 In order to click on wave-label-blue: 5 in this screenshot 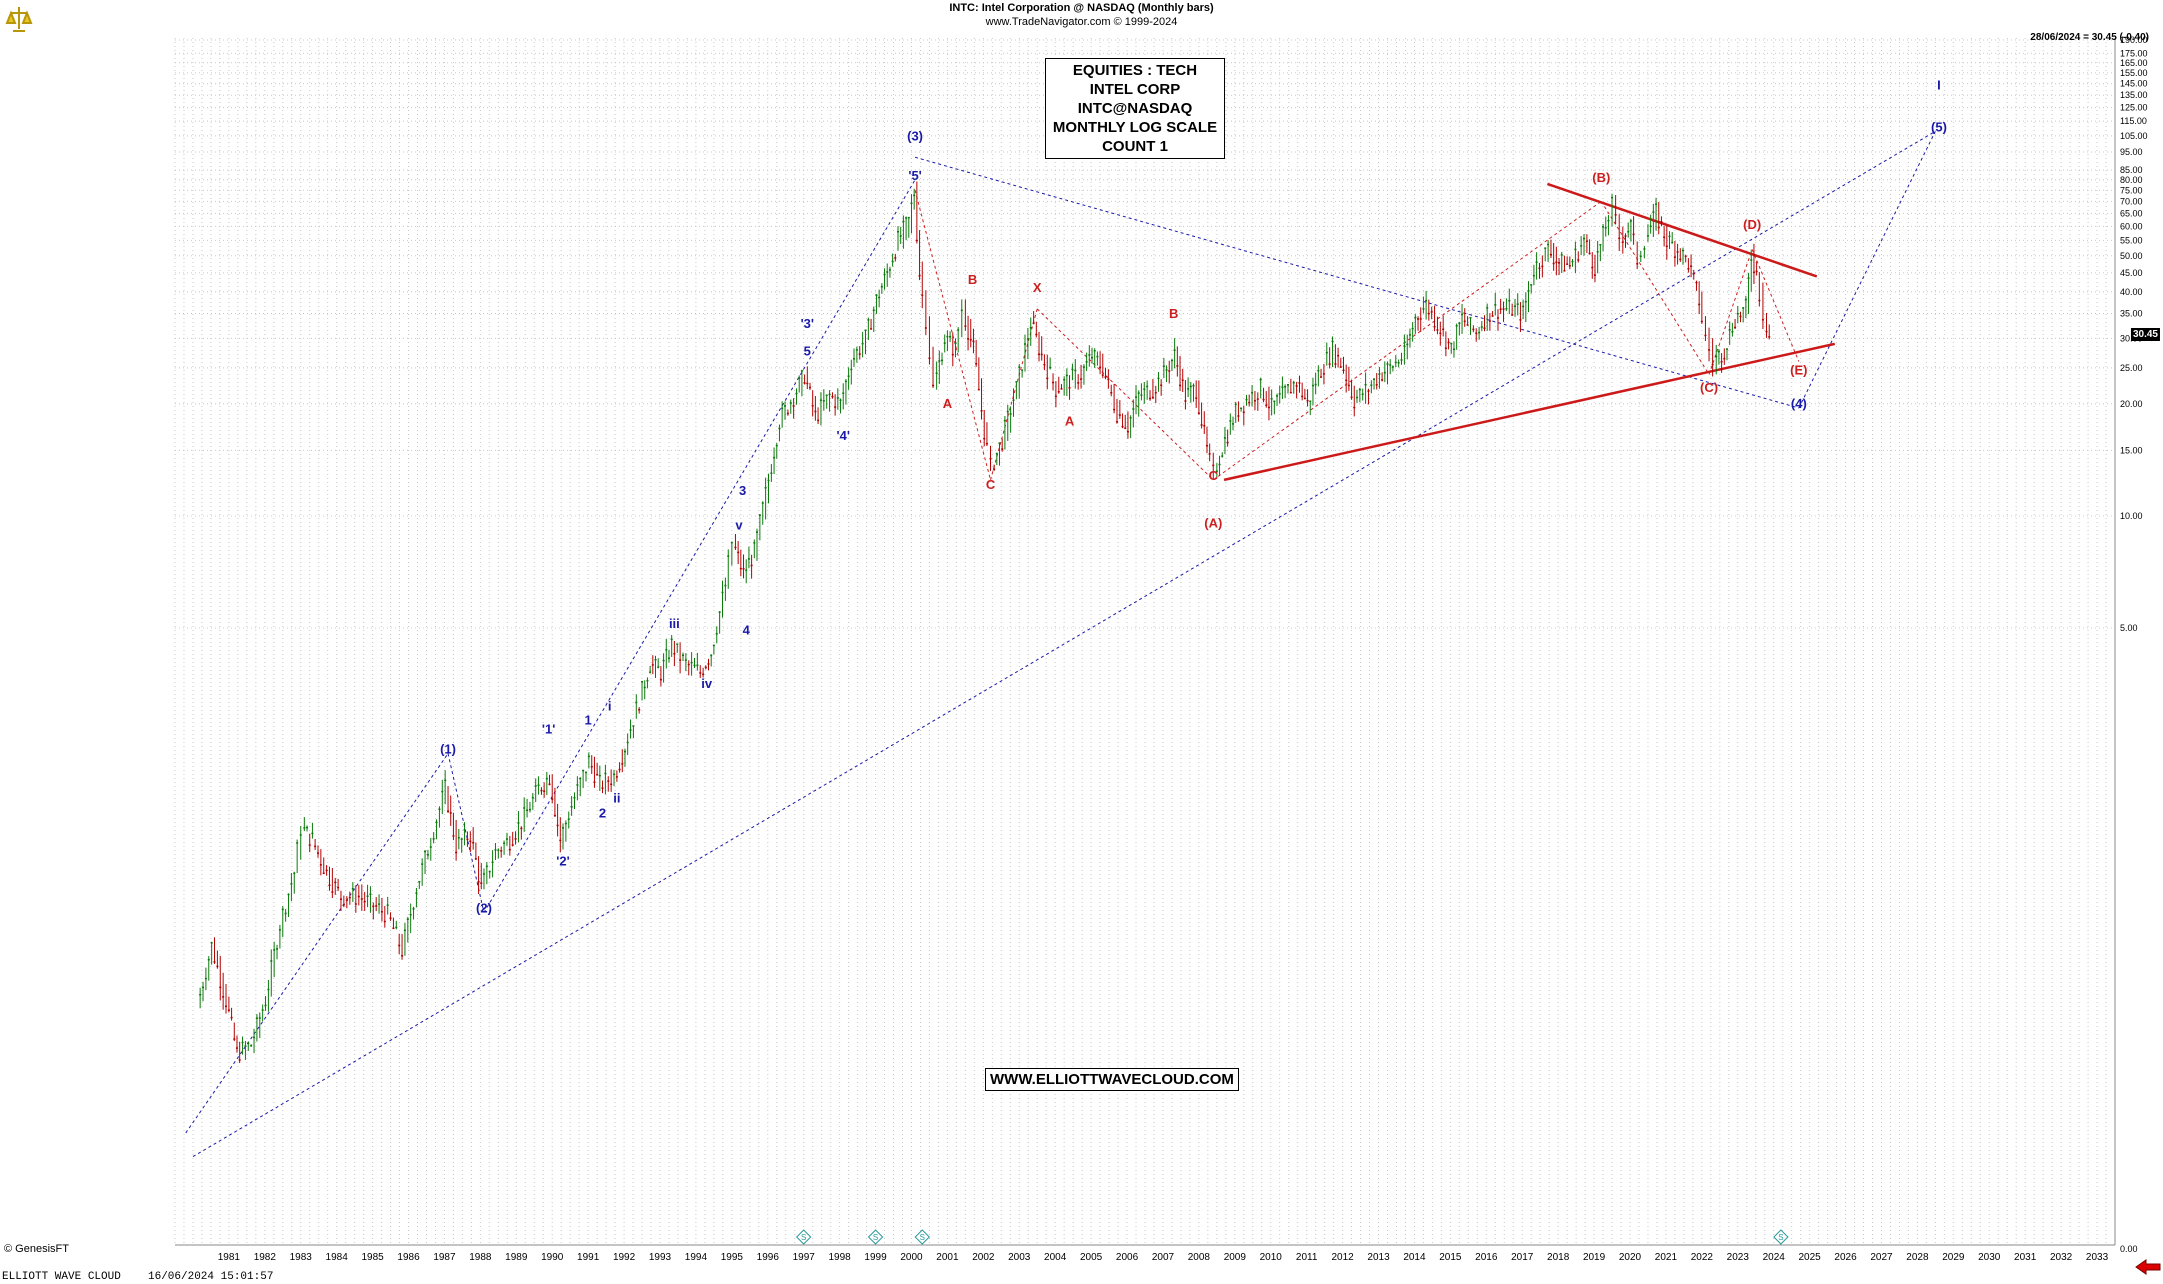, I will do `click(807, 350)`.